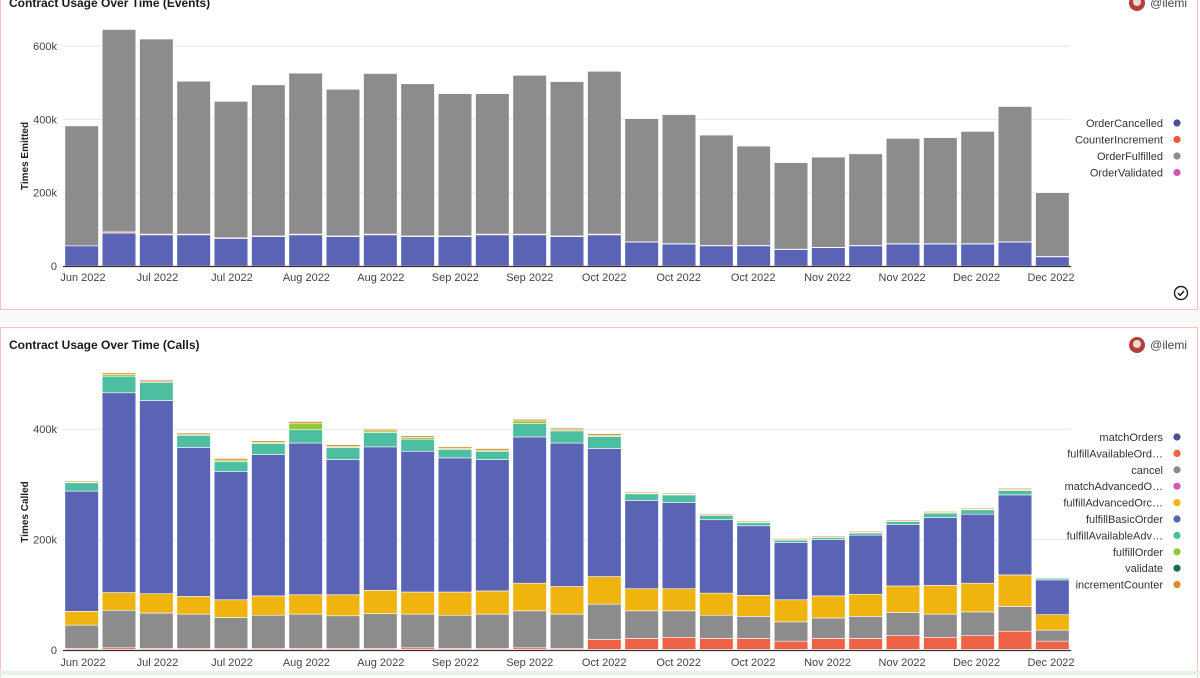 This screenshot has width=1200, height=678. I want to click on check-circle-icon, so click(1181, 293).